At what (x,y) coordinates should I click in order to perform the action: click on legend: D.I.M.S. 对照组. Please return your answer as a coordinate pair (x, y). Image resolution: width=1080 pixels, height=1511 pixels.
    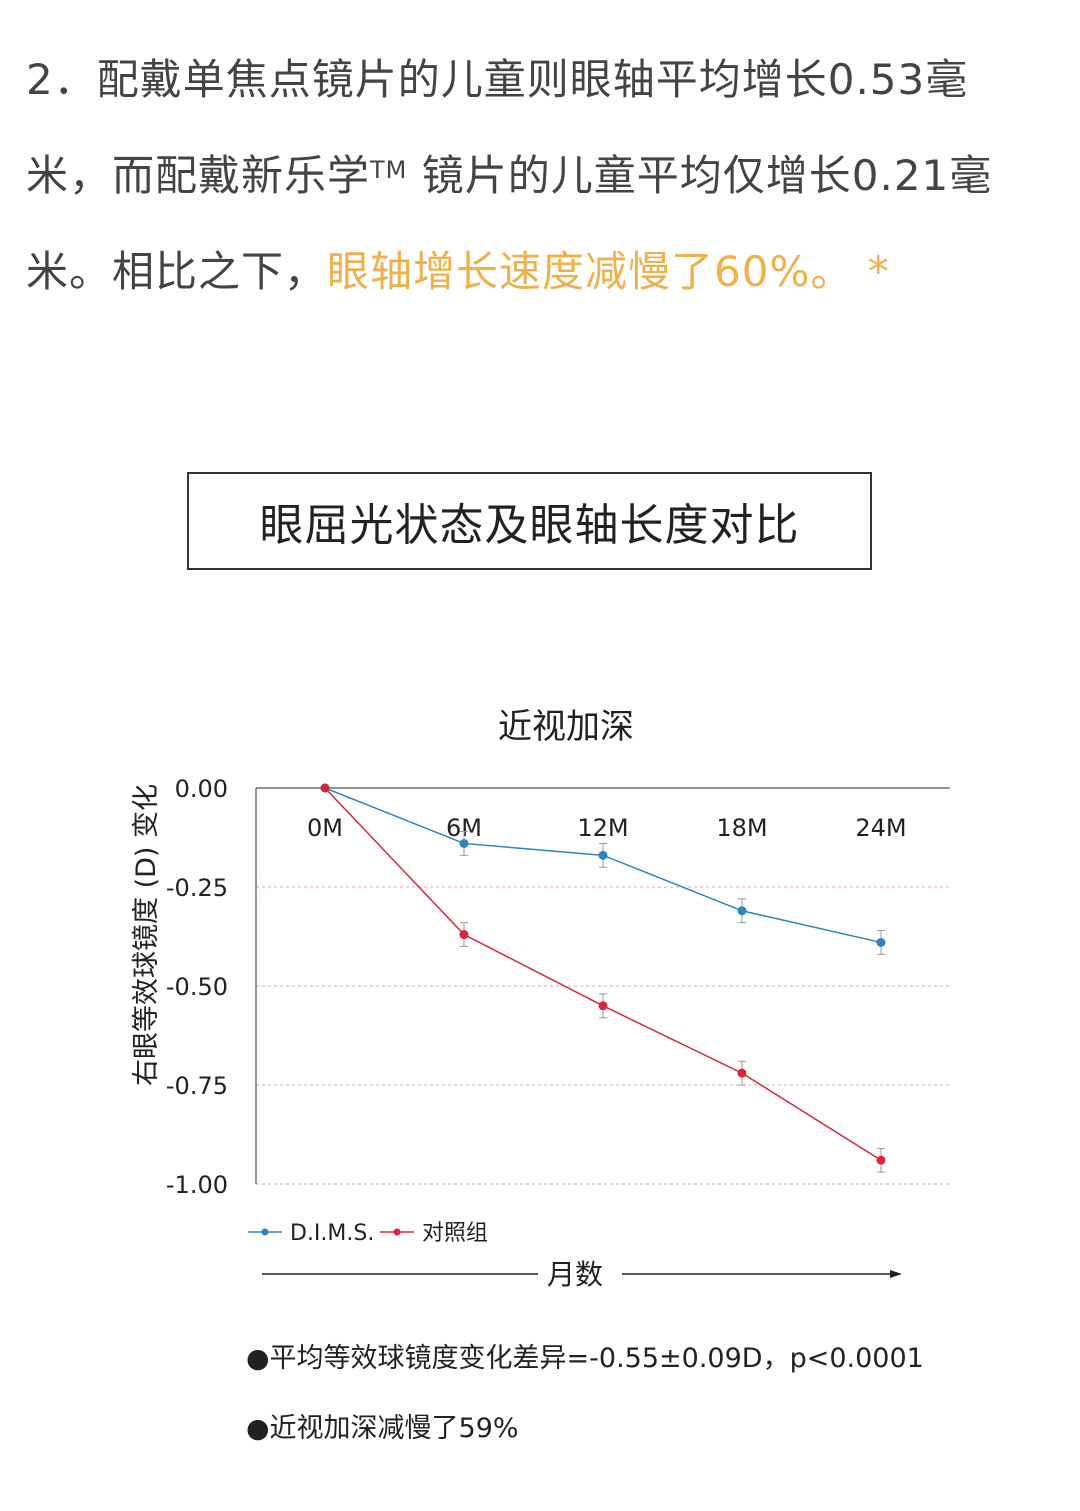
    Looking at the image, I should click on (368, 1233).